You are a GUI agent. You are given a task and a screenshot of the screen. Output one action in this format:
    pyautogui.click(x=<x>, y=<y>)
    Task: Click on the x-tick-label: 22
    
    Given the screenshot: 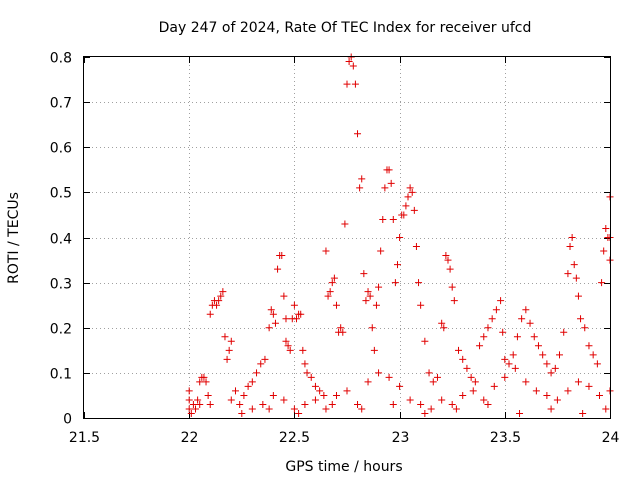 What is the action you would take?
    pyautogui.click(x=190, y=438)
    